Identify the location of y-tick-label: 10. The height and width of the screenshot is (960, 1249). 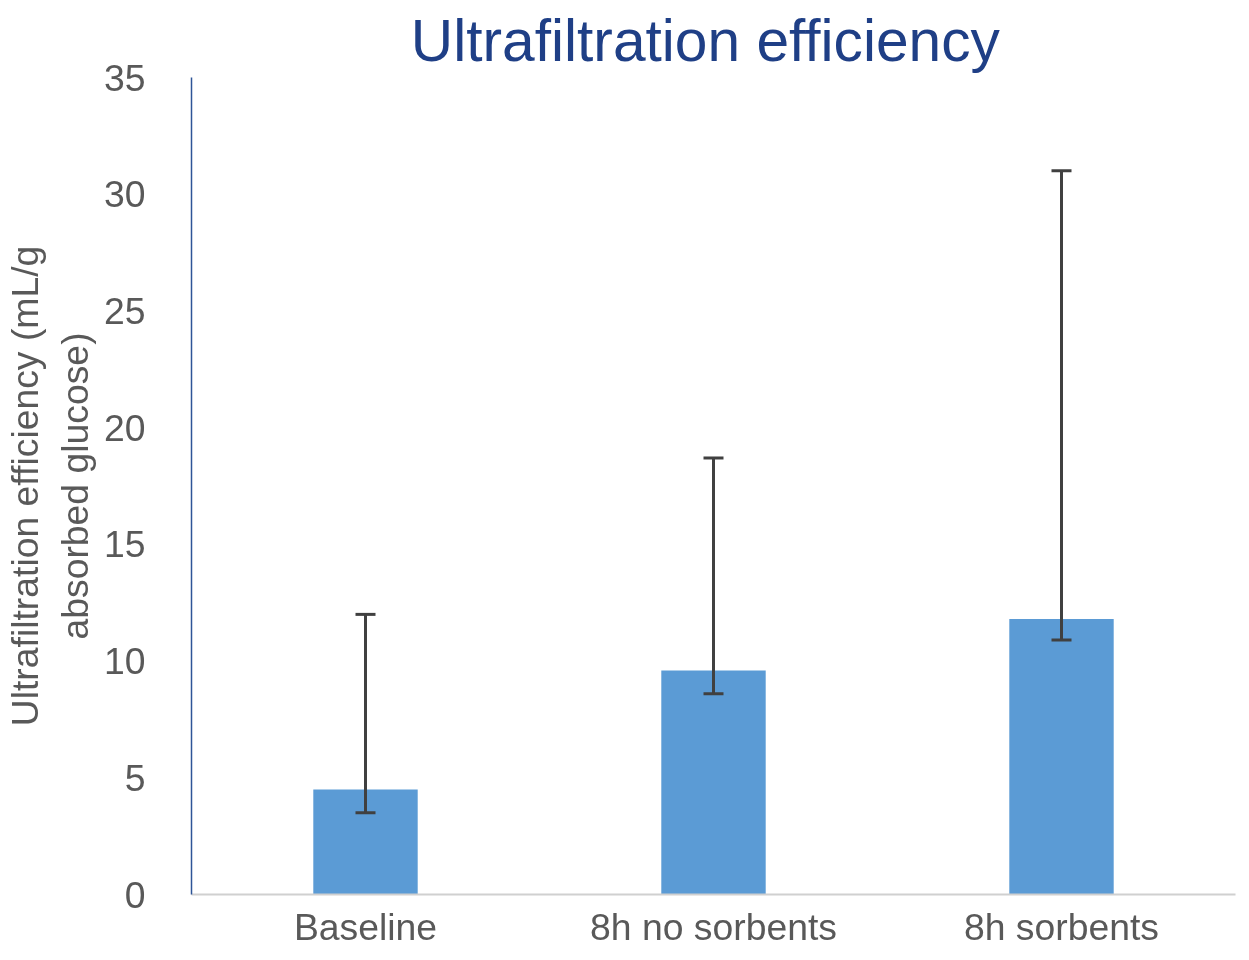
(124, 661).